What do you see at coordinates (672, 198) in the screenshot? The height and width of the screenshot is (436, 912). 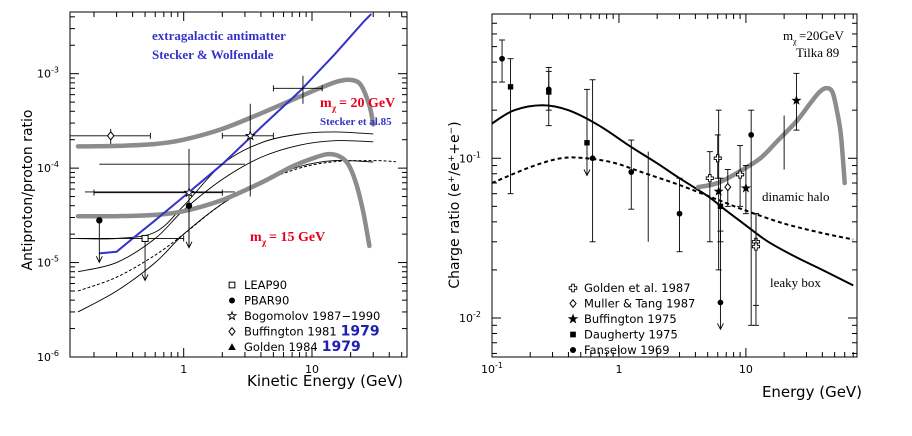 I see `curve-dinamic-halo` at bounding box center [672, 198].